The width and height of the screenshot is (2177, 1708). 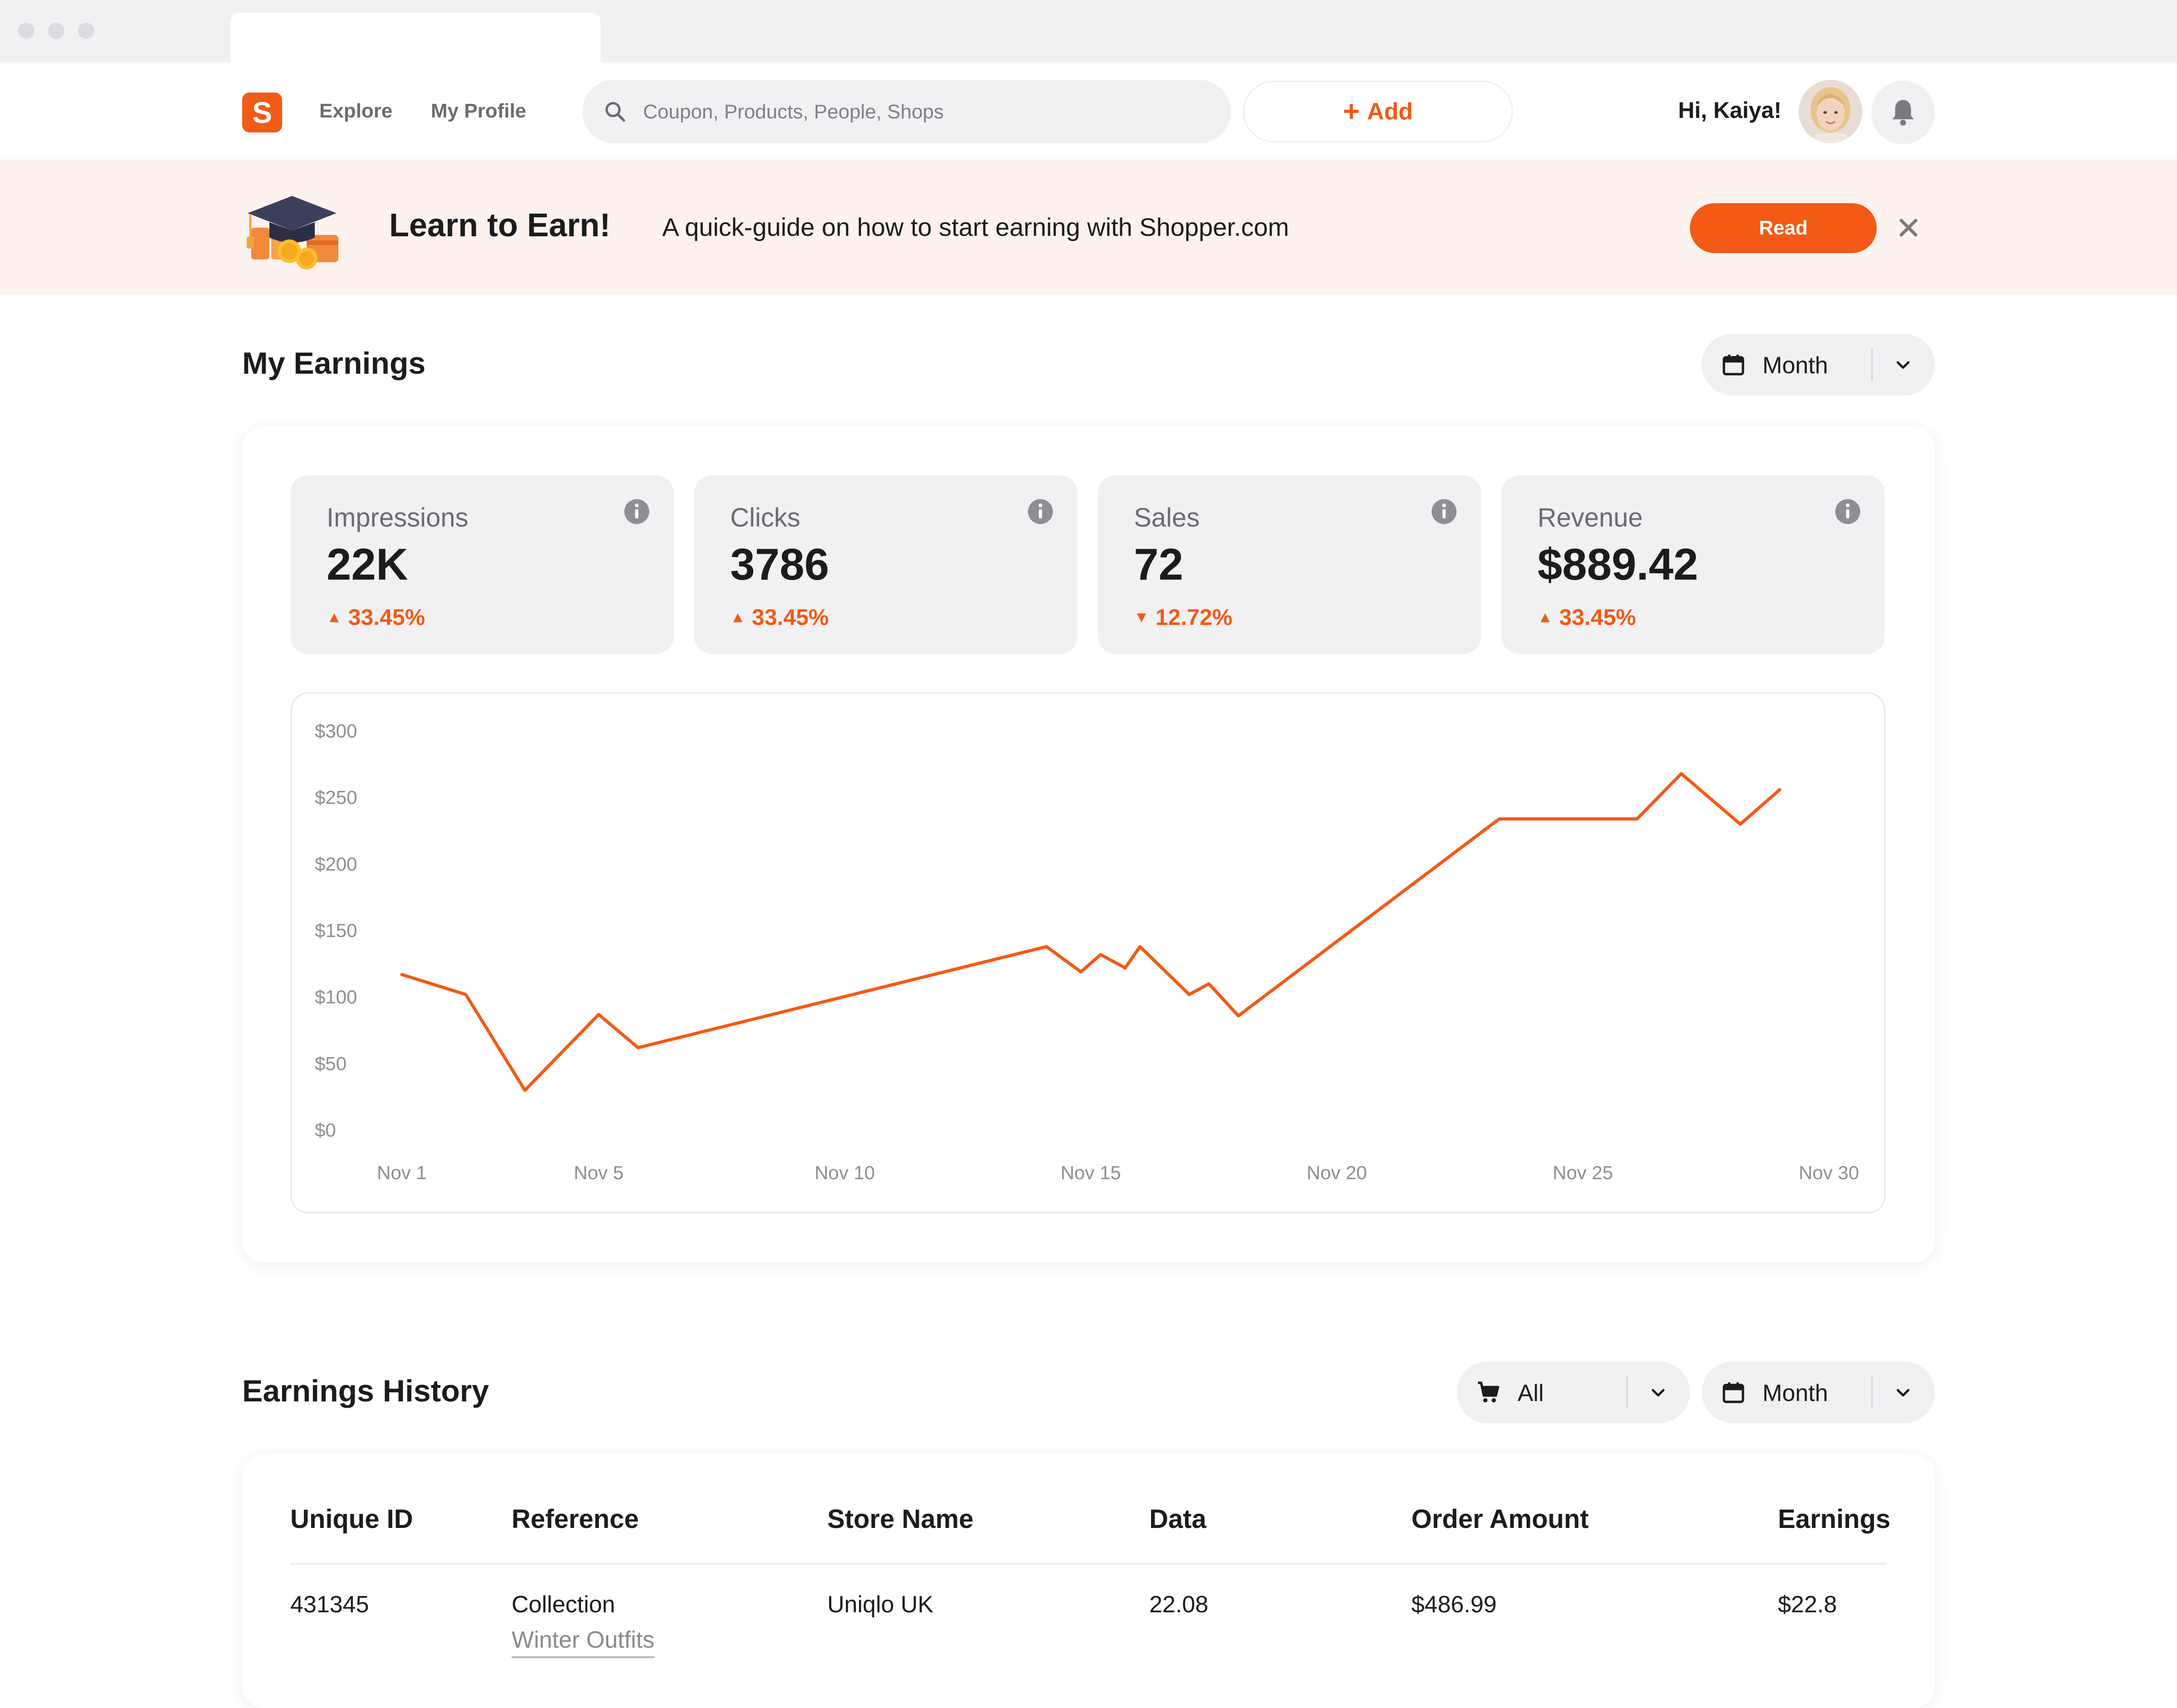 What do you see at coordinates (575, 1519) in the screenshot?
I see `column-header-reference: Reference` at bounding box center [575, 1519].